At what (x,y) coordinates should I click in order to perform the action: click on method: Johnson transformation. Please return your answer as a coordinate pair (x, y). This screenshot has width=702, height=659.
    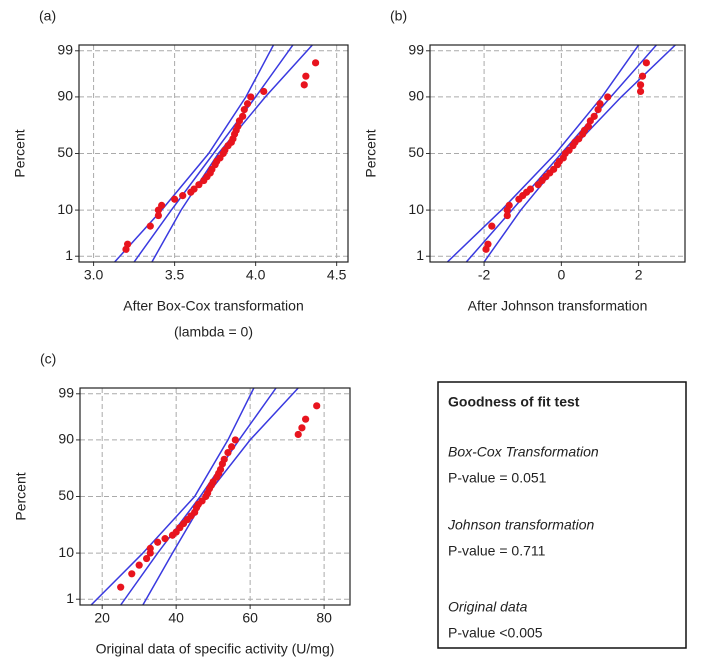
    Looking at the image, I should click on (521, 525).